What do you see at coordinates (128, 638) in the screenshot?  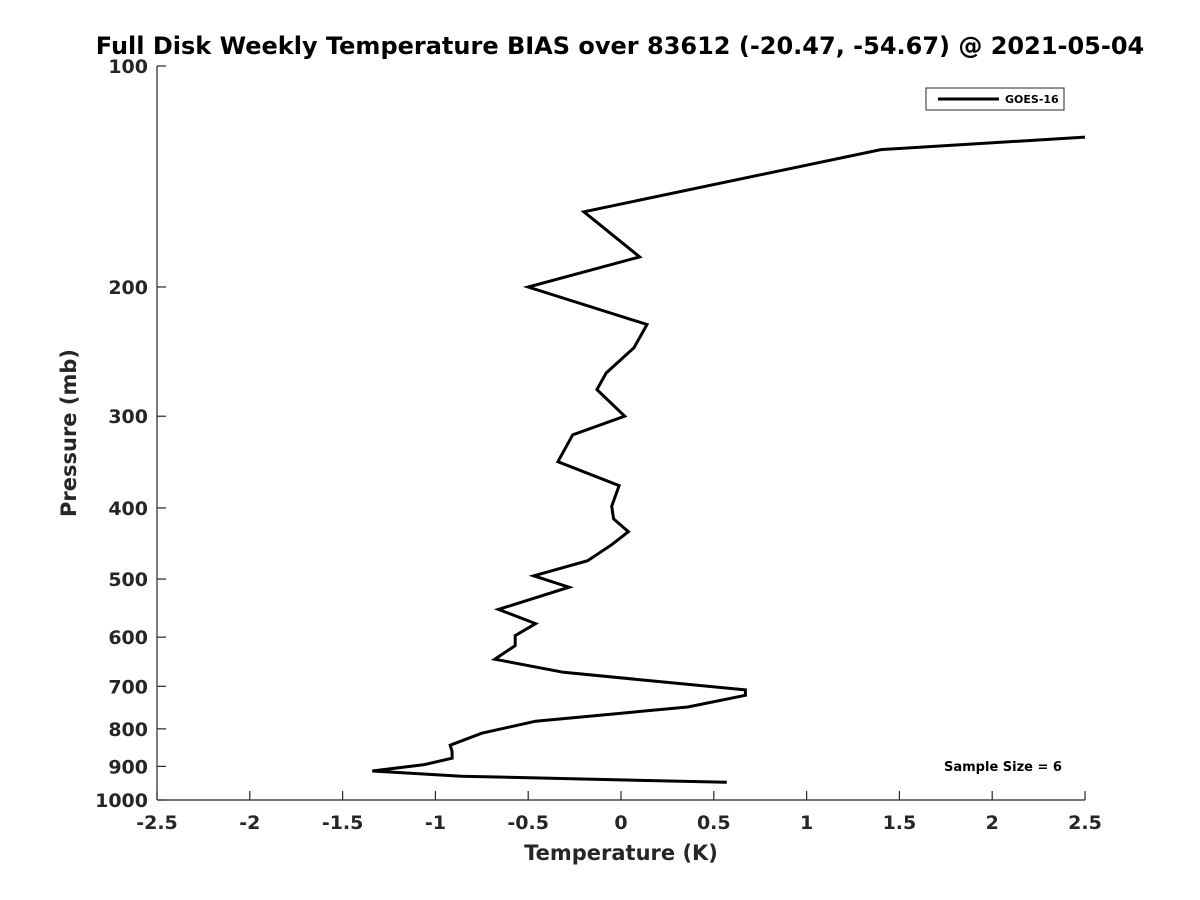 I see `y-tick-label: 600` at bounding box center [128, 638].